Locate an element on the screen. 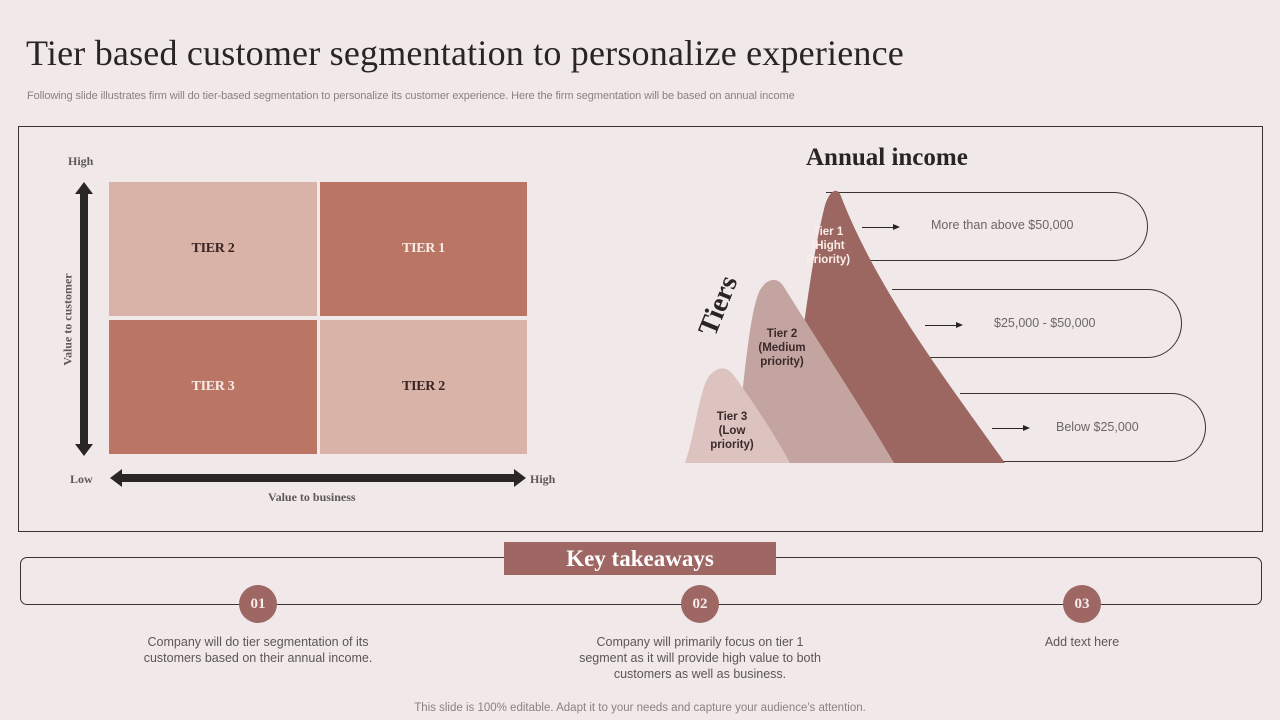  matrix-cell-top-left: TIER 2 is located at coordinates (213, 249).